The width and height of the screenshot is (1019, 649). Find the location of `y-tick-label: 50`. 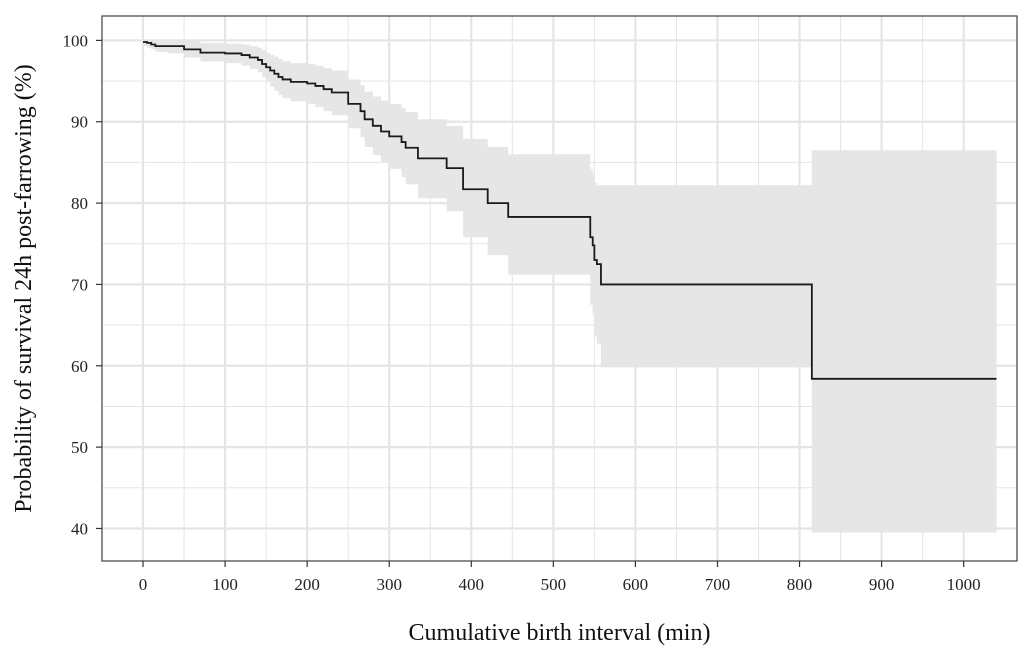

y-tick-label: 50 is located at coordinates (79, 447).